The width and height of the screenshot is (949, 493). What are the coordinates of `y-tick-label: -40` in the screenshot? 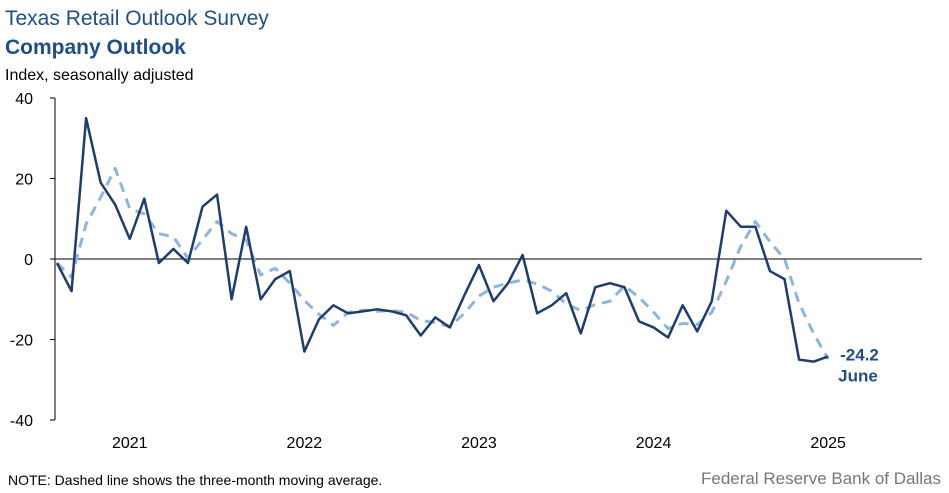 It's located at (21, 421).